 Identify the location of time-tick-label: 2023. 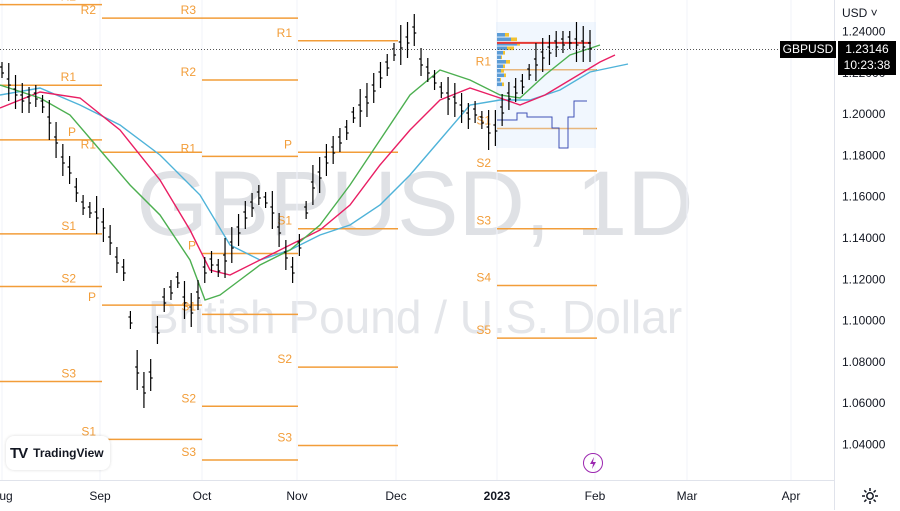
(497, 496).